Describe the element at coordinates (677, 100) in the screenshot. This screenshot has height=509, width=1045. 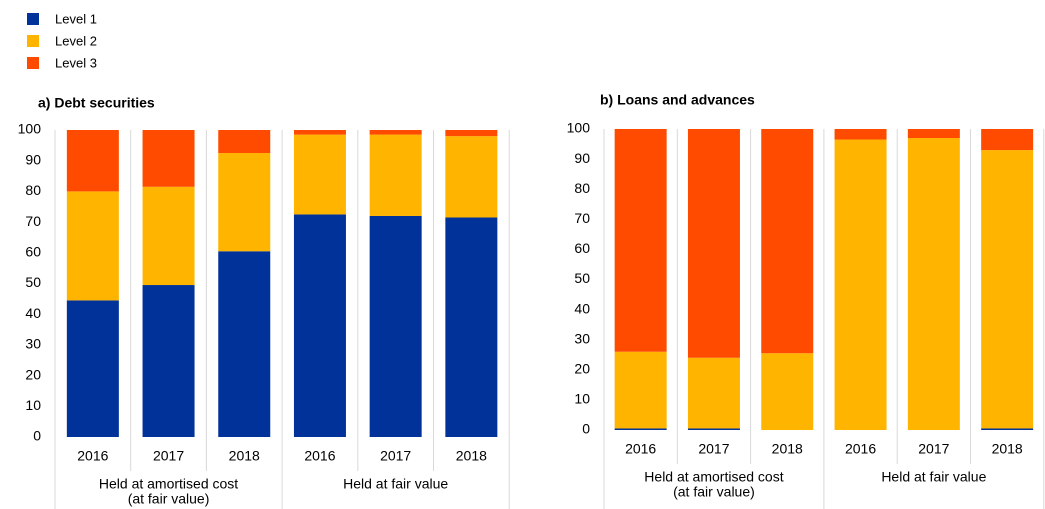
I see `chart-title: b) Loans and advances` at that location.